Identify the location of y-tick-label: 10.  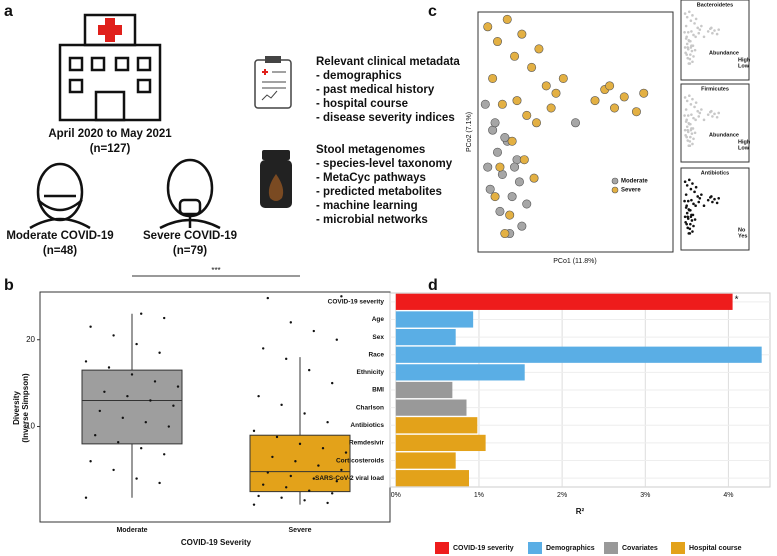
(30, 426).